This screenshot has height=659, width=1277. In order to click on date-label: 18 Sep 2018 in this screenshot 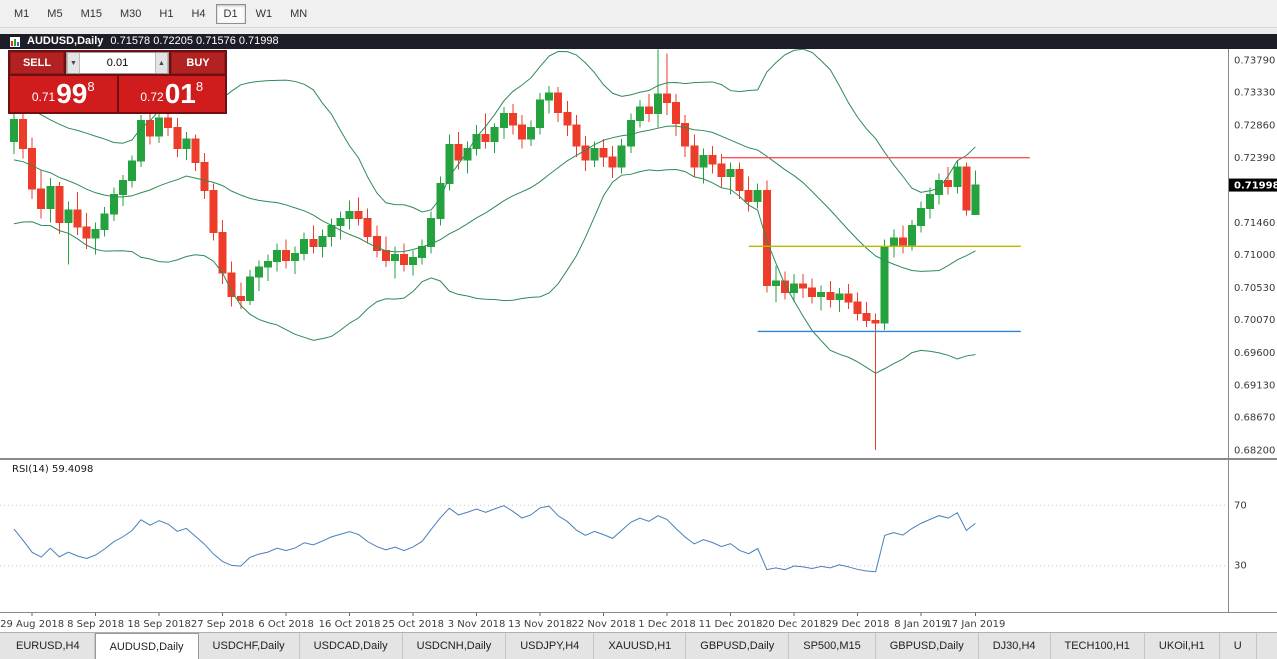, I will do `click(158, 624)`.